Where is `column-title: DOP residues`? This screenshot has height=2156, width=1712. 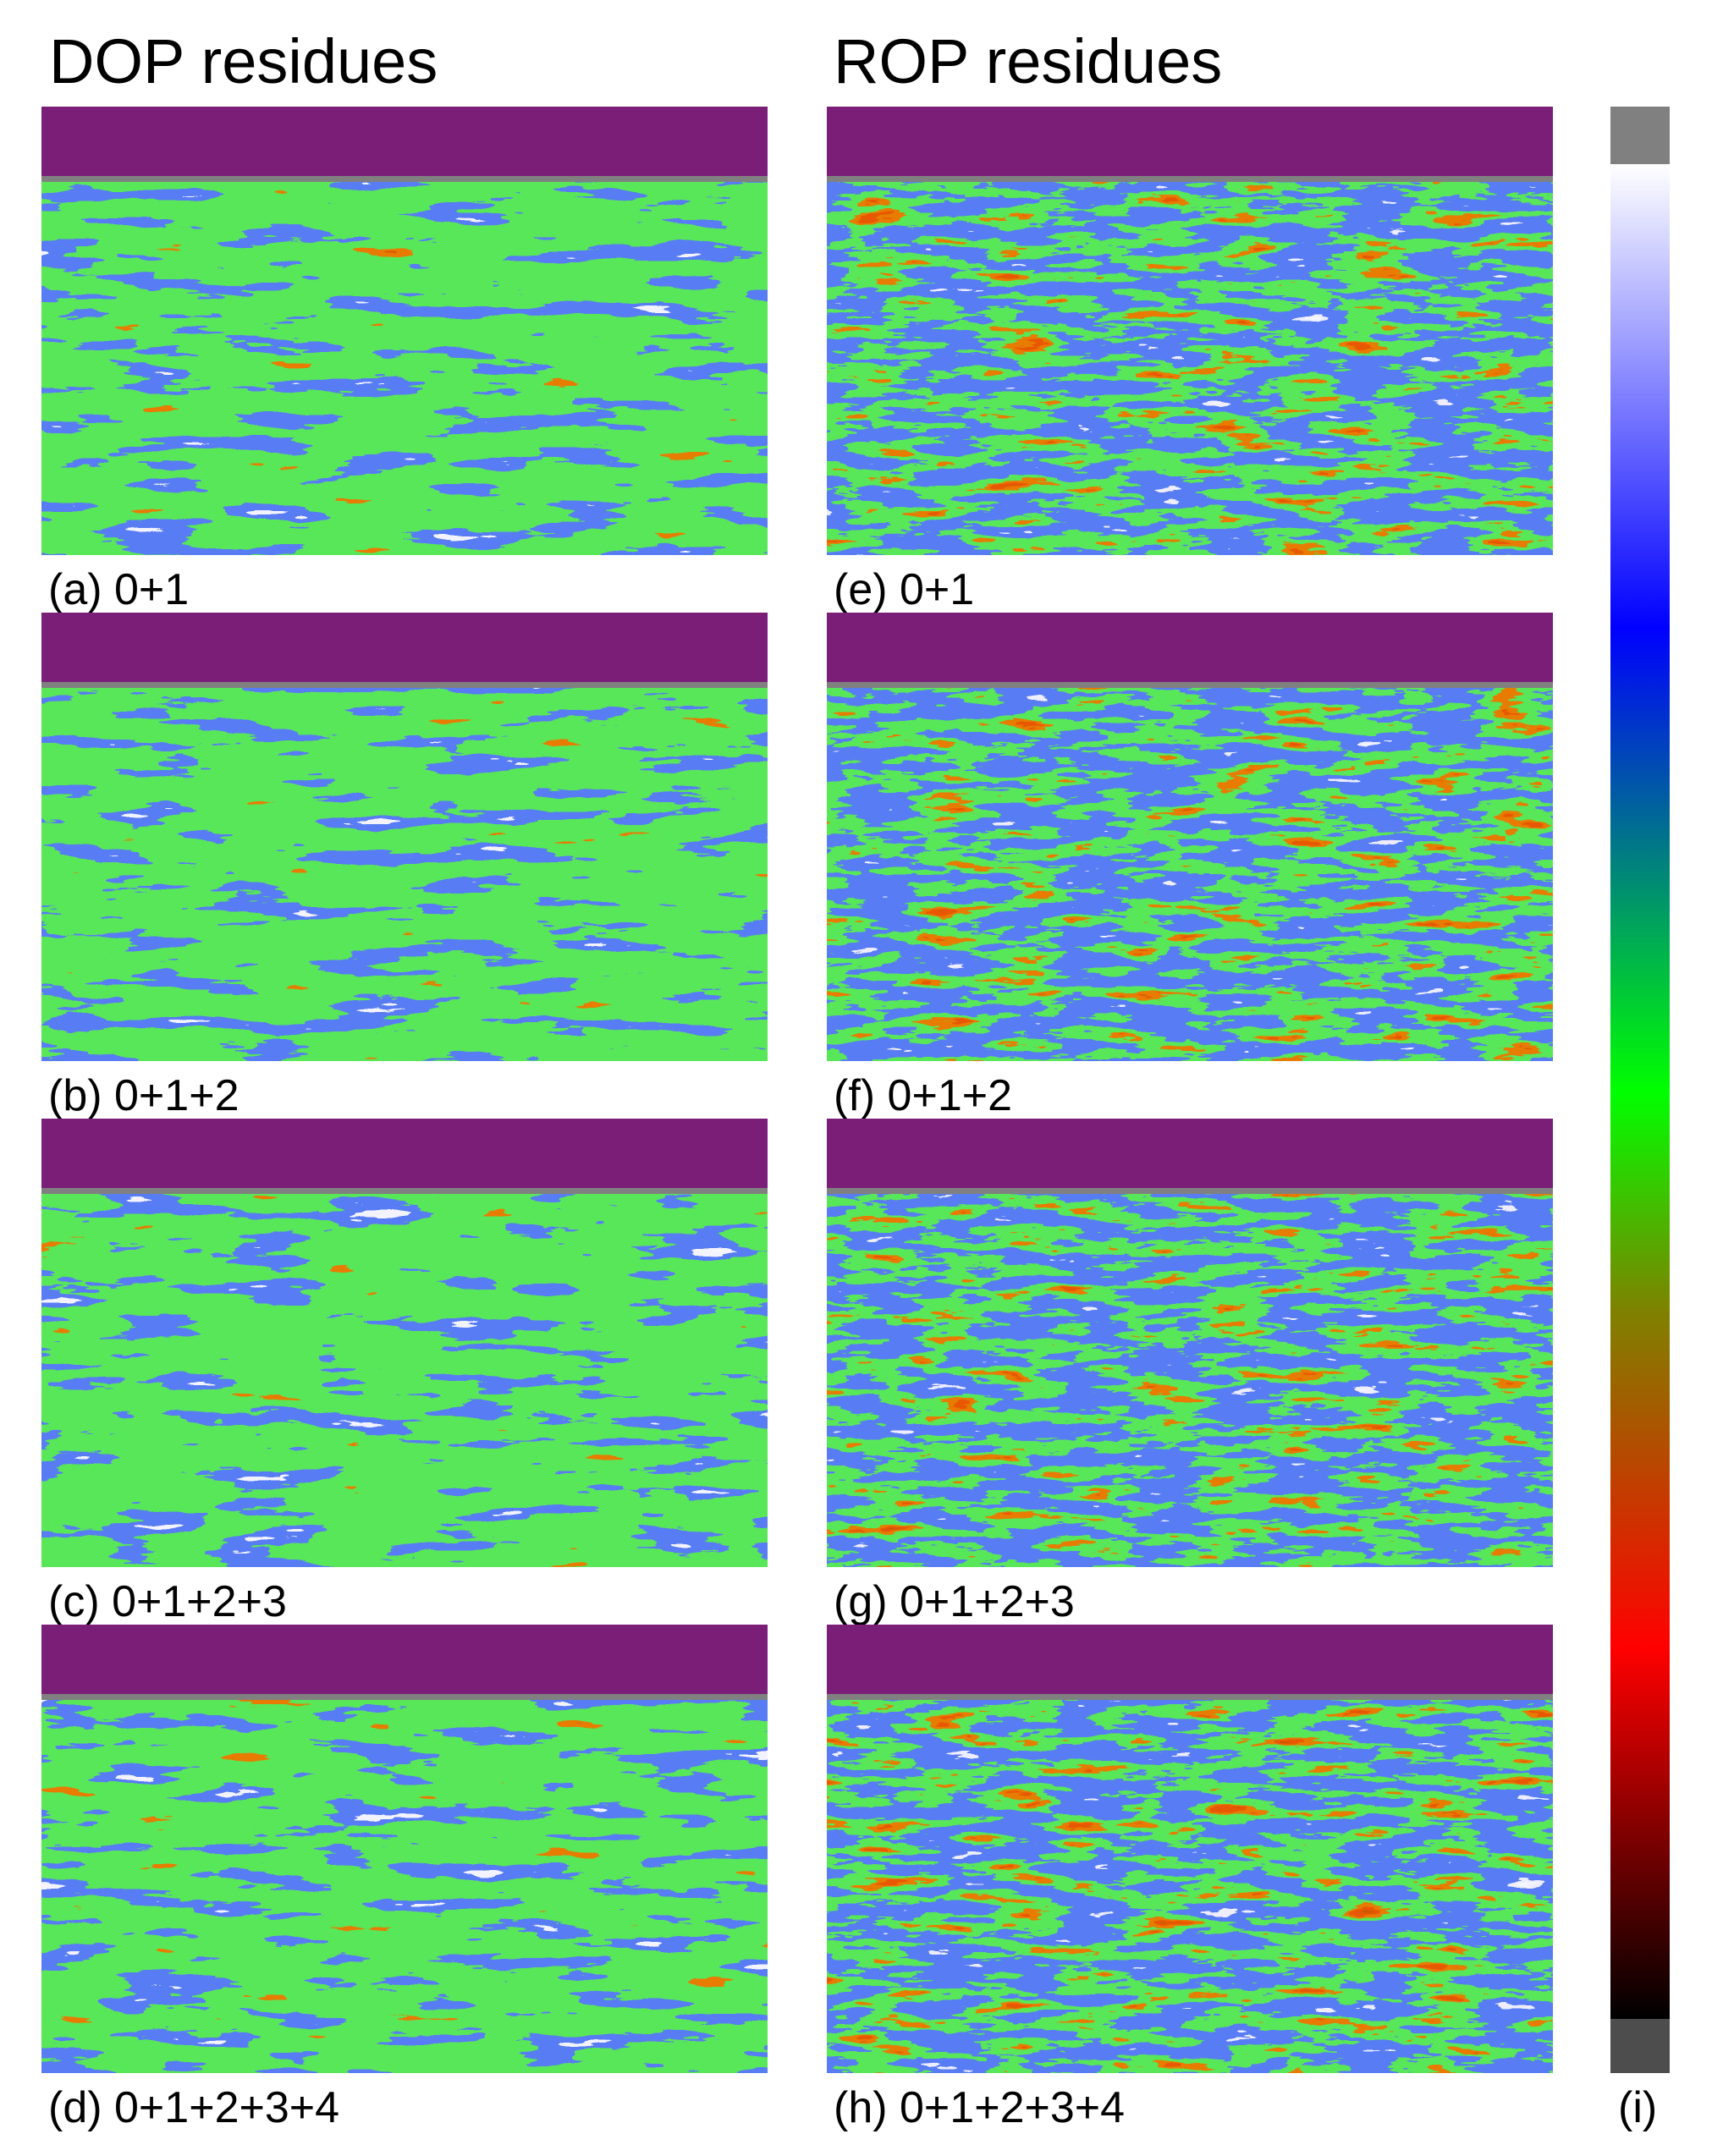 column-title: DOP residues is located at coordinates (243, 61).